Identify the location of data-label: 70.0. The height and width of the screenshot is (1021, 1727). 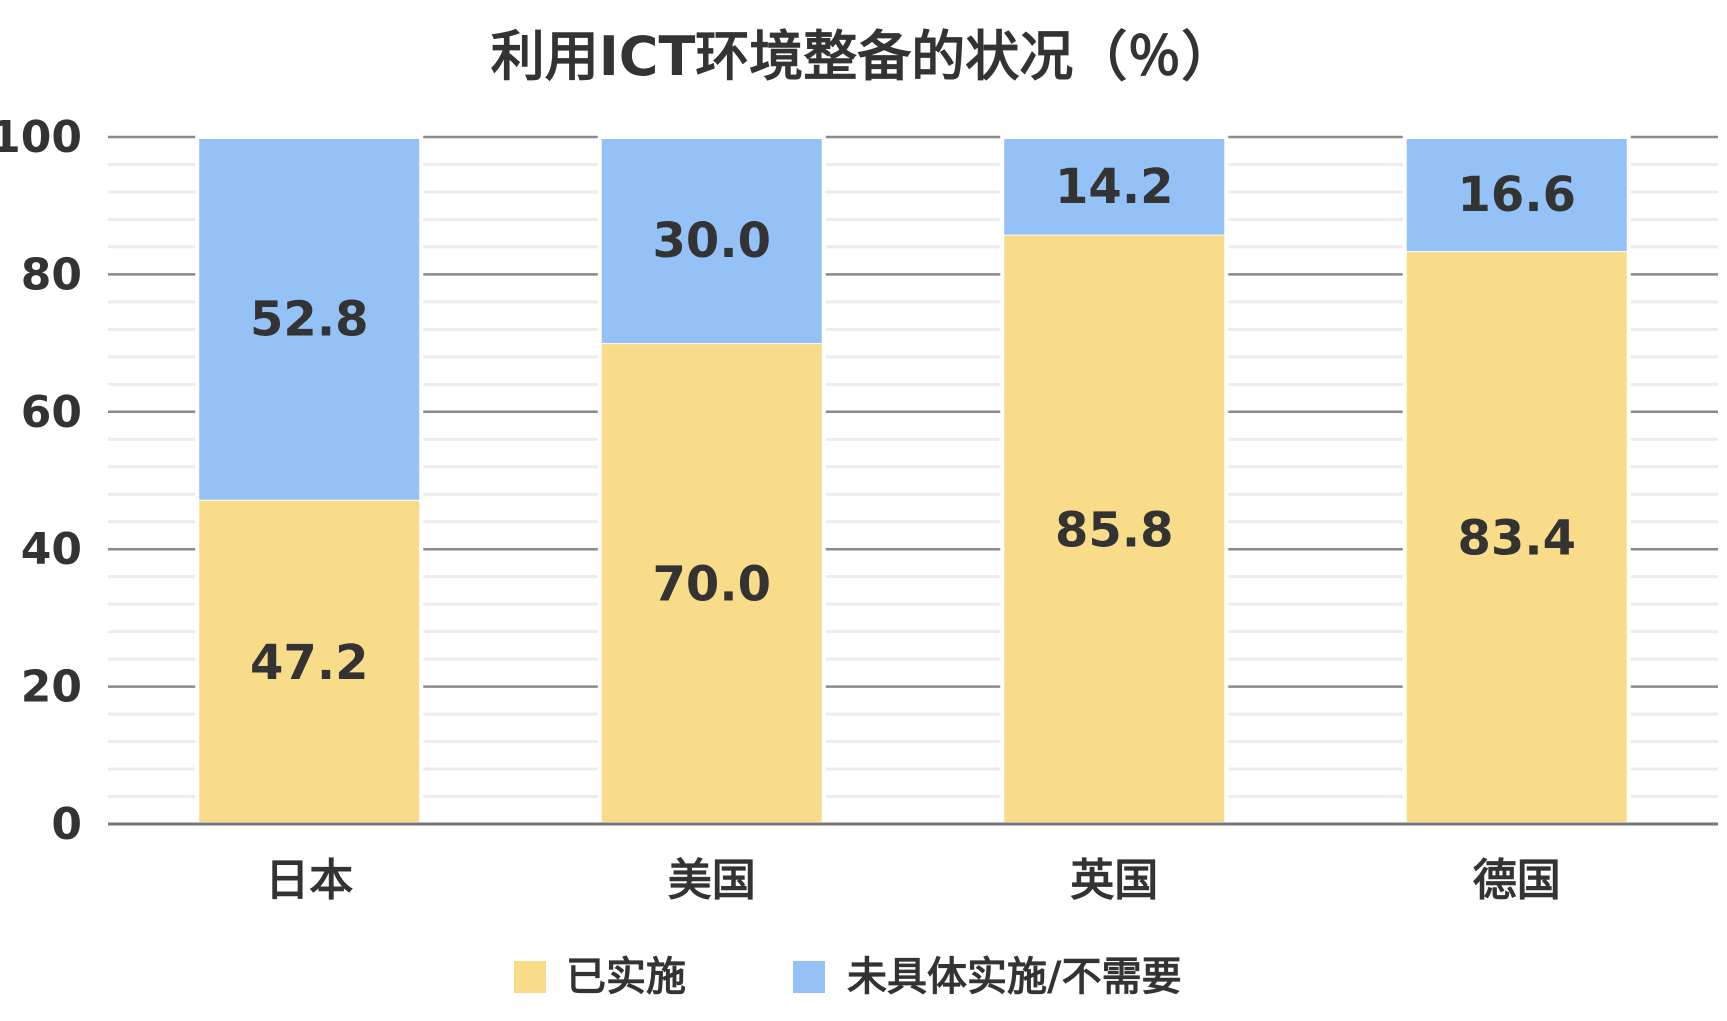
(712, 585).